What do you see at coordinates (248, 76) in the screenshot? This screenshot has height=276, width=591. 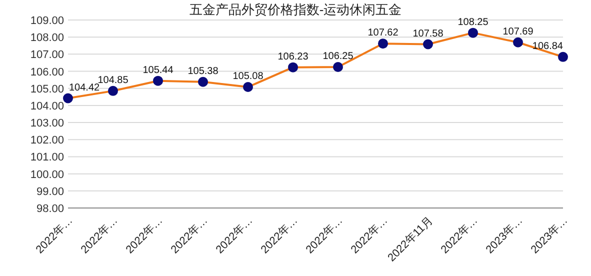 I see `data-label: 105.08` at bounding box center [248, 76].